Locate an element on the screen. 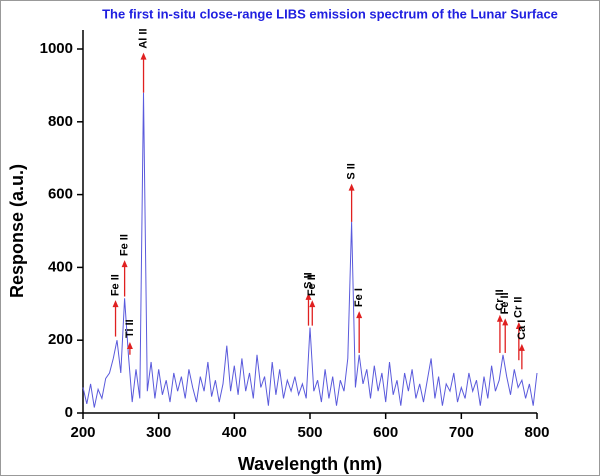  x-tick-label: 300 is located at coordinates (158, 432).